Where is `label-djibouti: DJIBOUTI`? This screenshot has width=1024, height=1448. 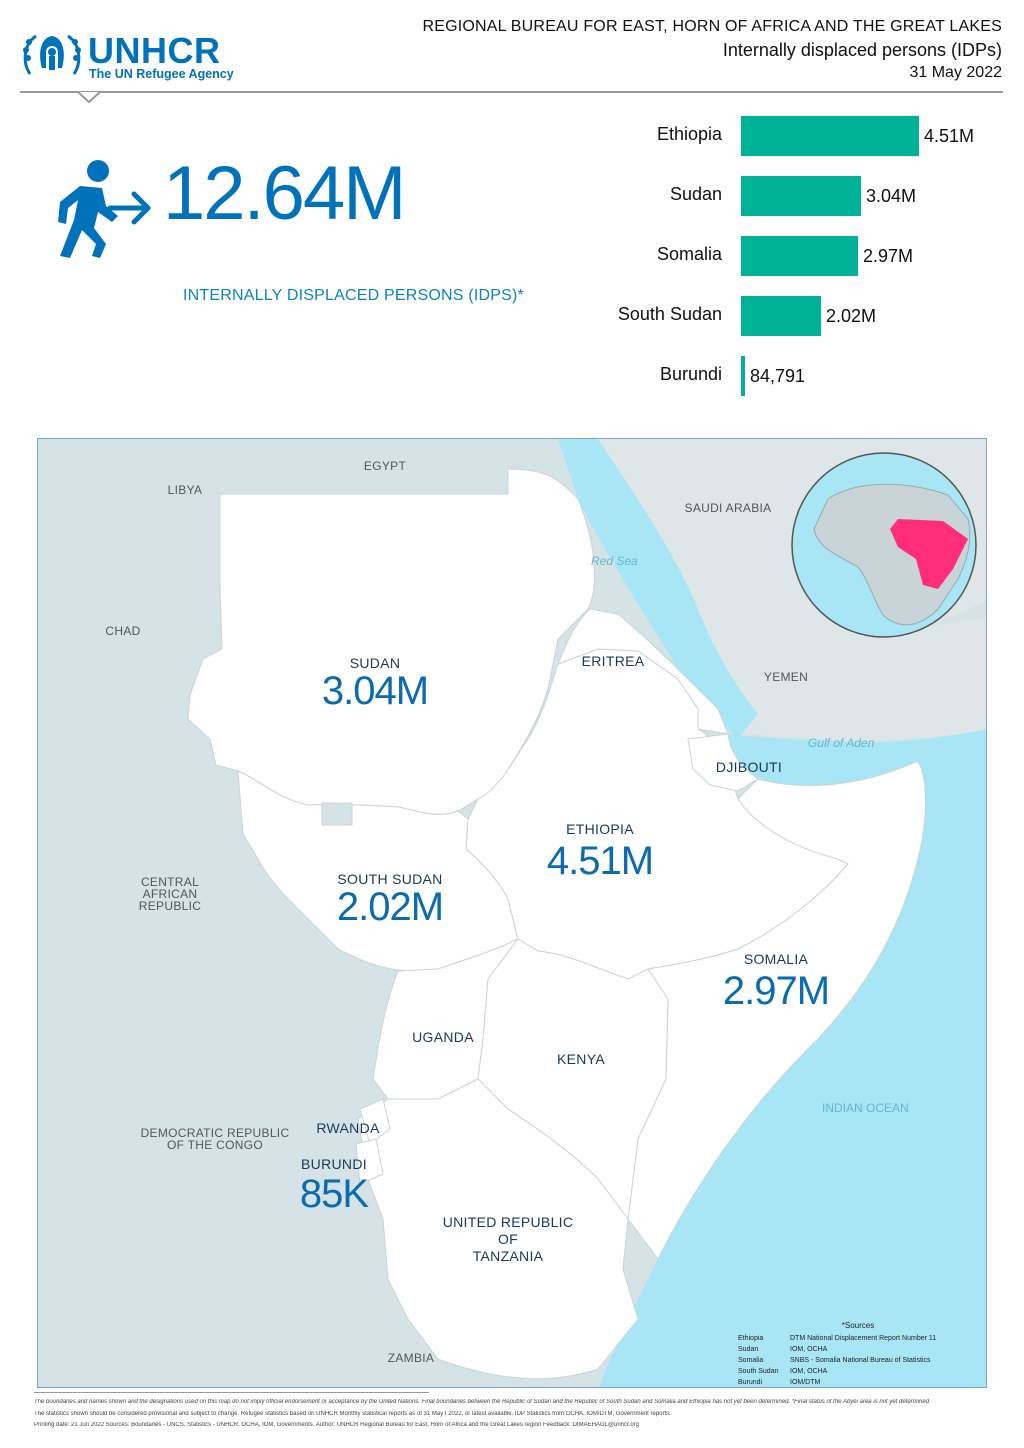
label-djibouti: DJIBOUTI is located at coordinates (749, 767).